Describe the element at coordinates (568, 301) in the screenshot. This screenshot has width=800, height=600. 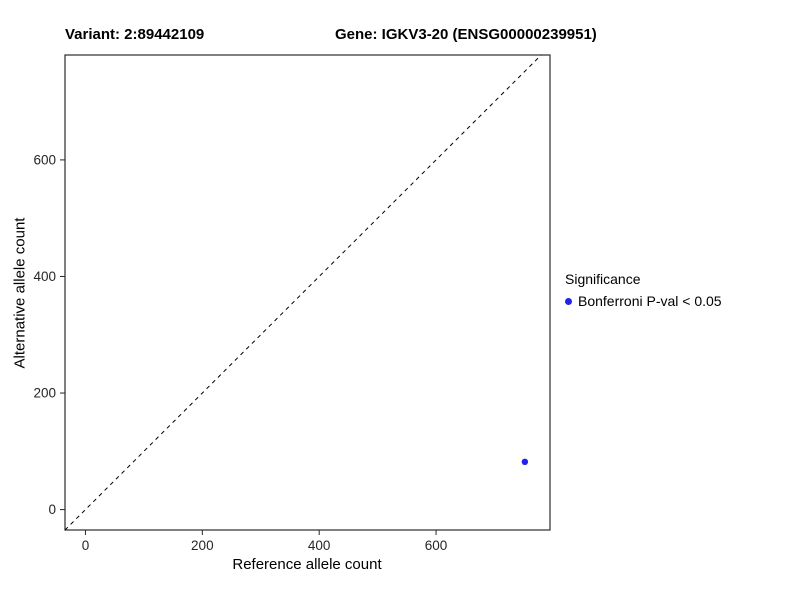
I see `legend-point-icon` at that location.